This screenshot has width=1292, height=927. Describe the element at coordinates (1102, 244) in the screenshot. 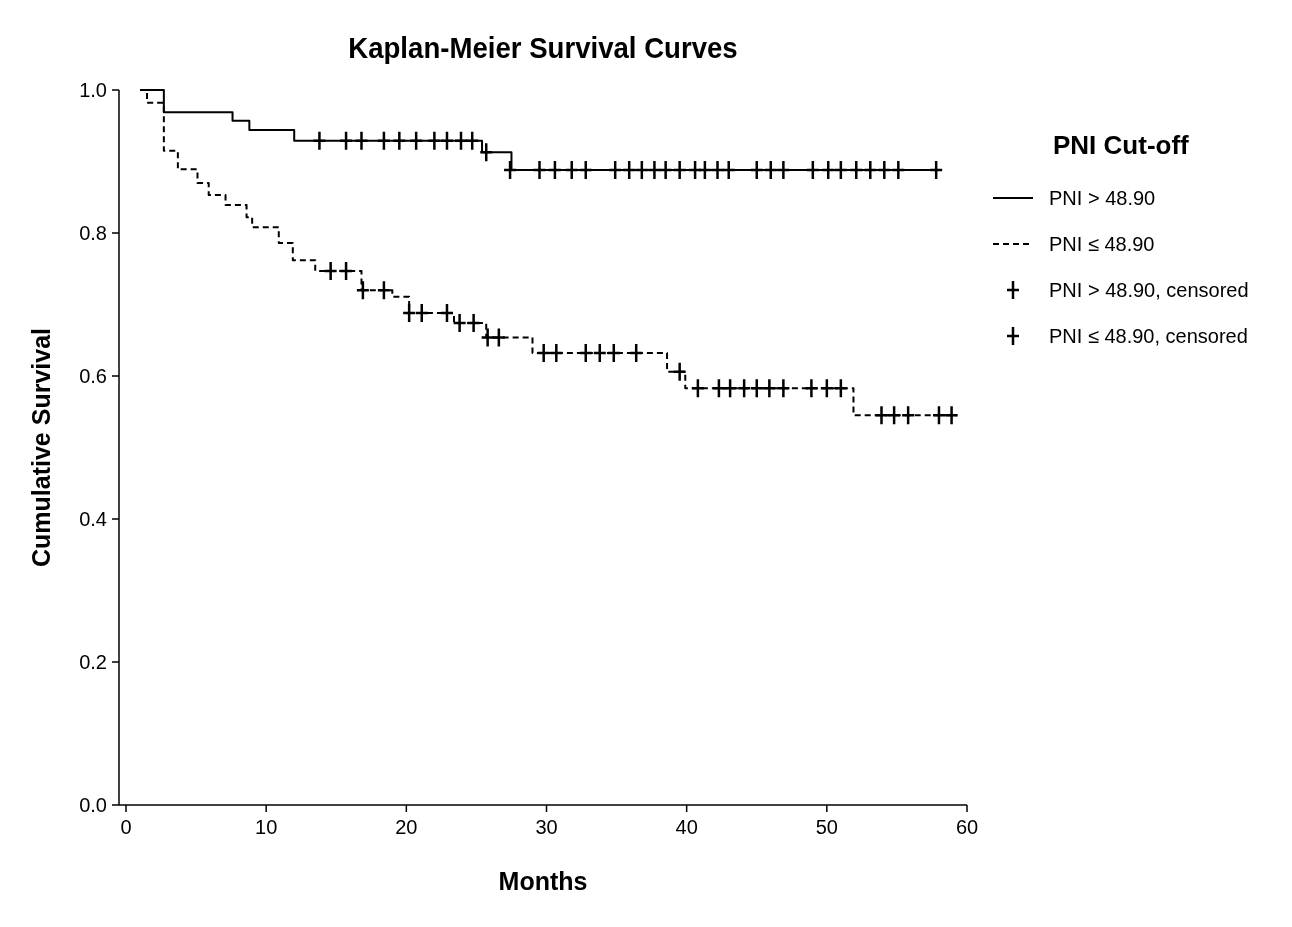

I see `legend-label: PNI ≤ 48.90` at that location.